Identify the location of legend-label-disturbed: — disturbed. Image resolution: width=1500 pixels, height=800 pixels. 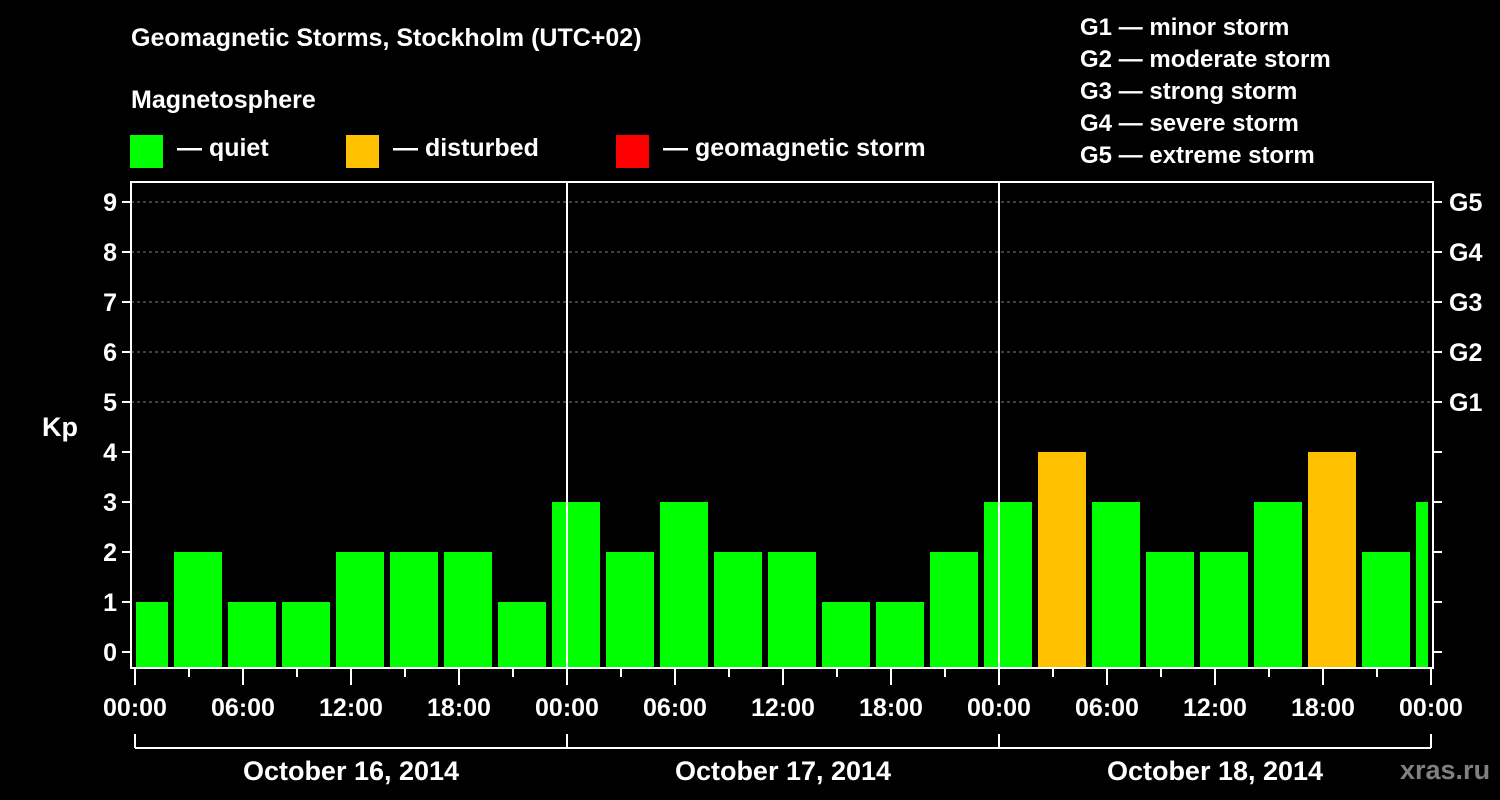
(466, 148).